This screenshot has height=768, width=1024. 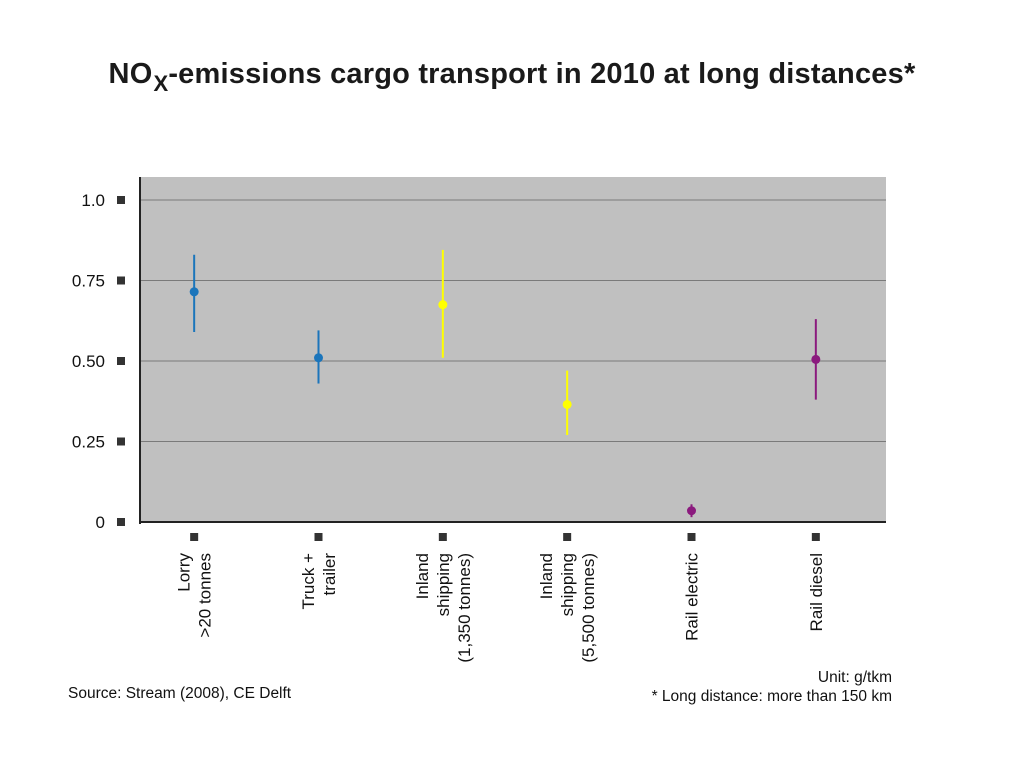 What do you see at coordinates (195, 595) in the screenshot?
I see `x-tick-label: Lorry >20 tonnes` at bounding box center [195, 595].